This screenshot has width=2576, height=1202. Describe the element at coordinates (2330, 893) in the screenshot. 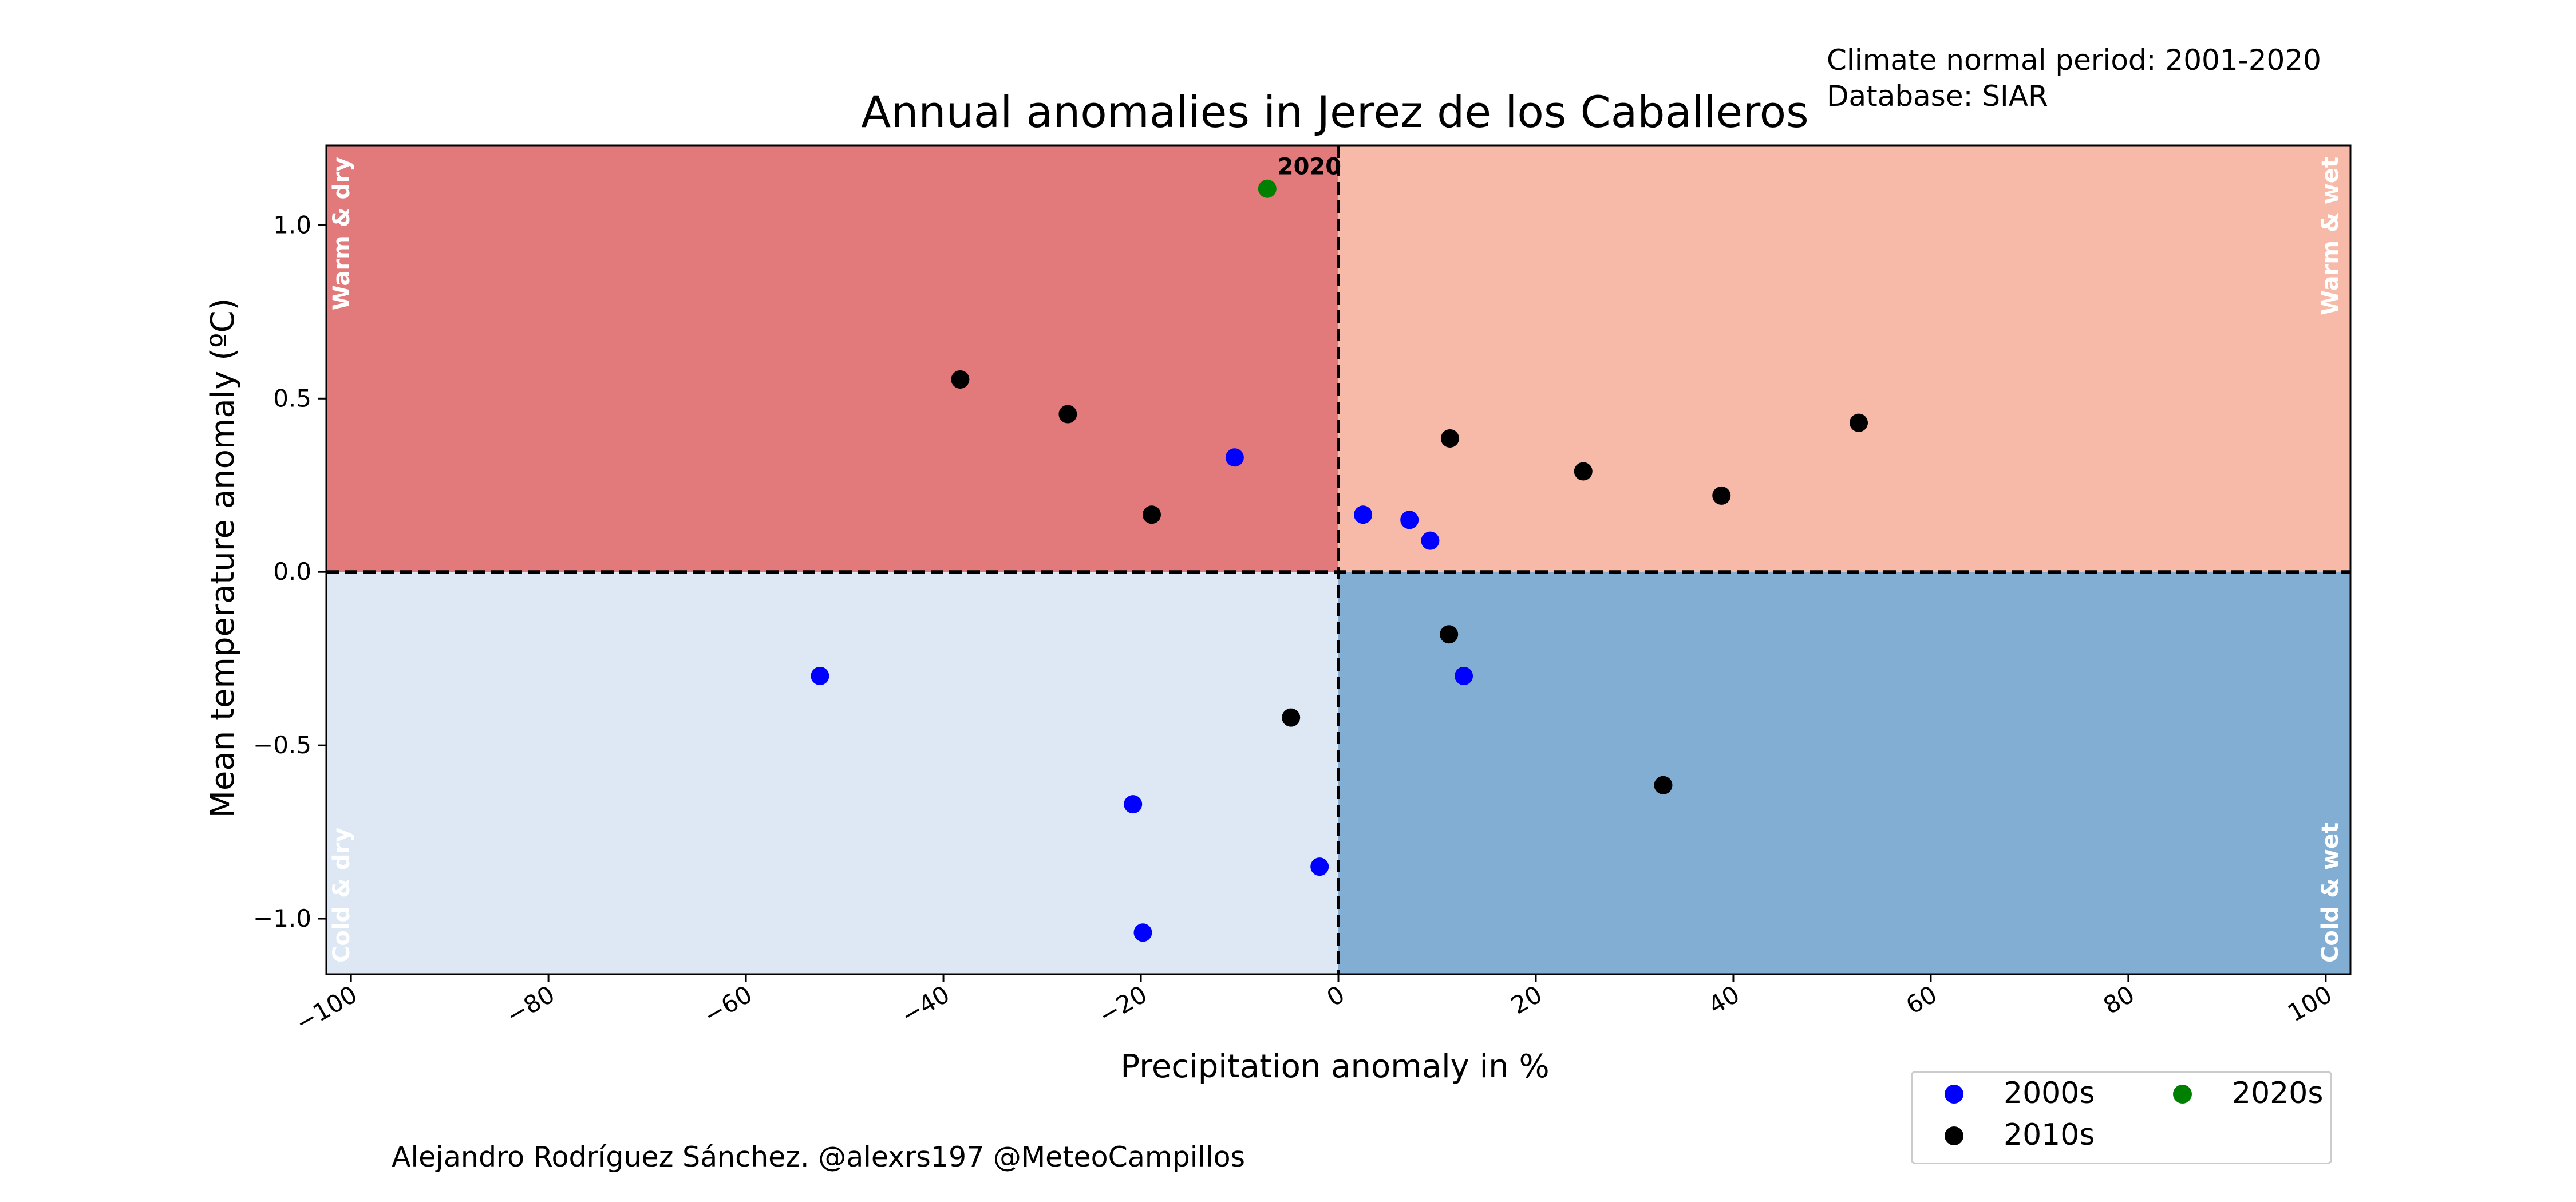

I see `quadrant-label-cold-wet: Cold & wet` at that location.